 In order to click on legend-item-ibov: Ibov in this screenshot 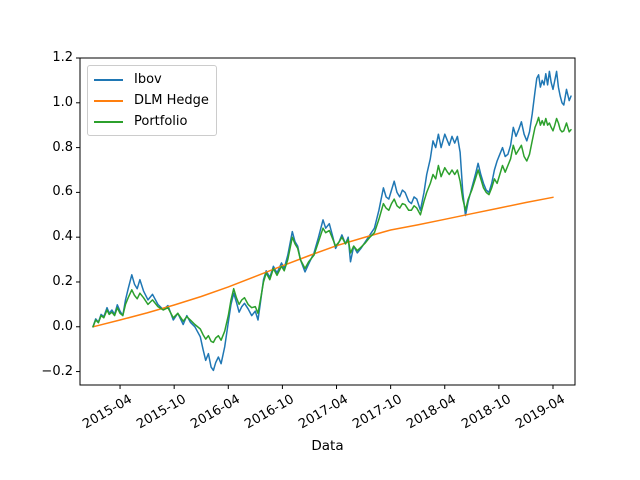, I will do `click(151, 79)`.